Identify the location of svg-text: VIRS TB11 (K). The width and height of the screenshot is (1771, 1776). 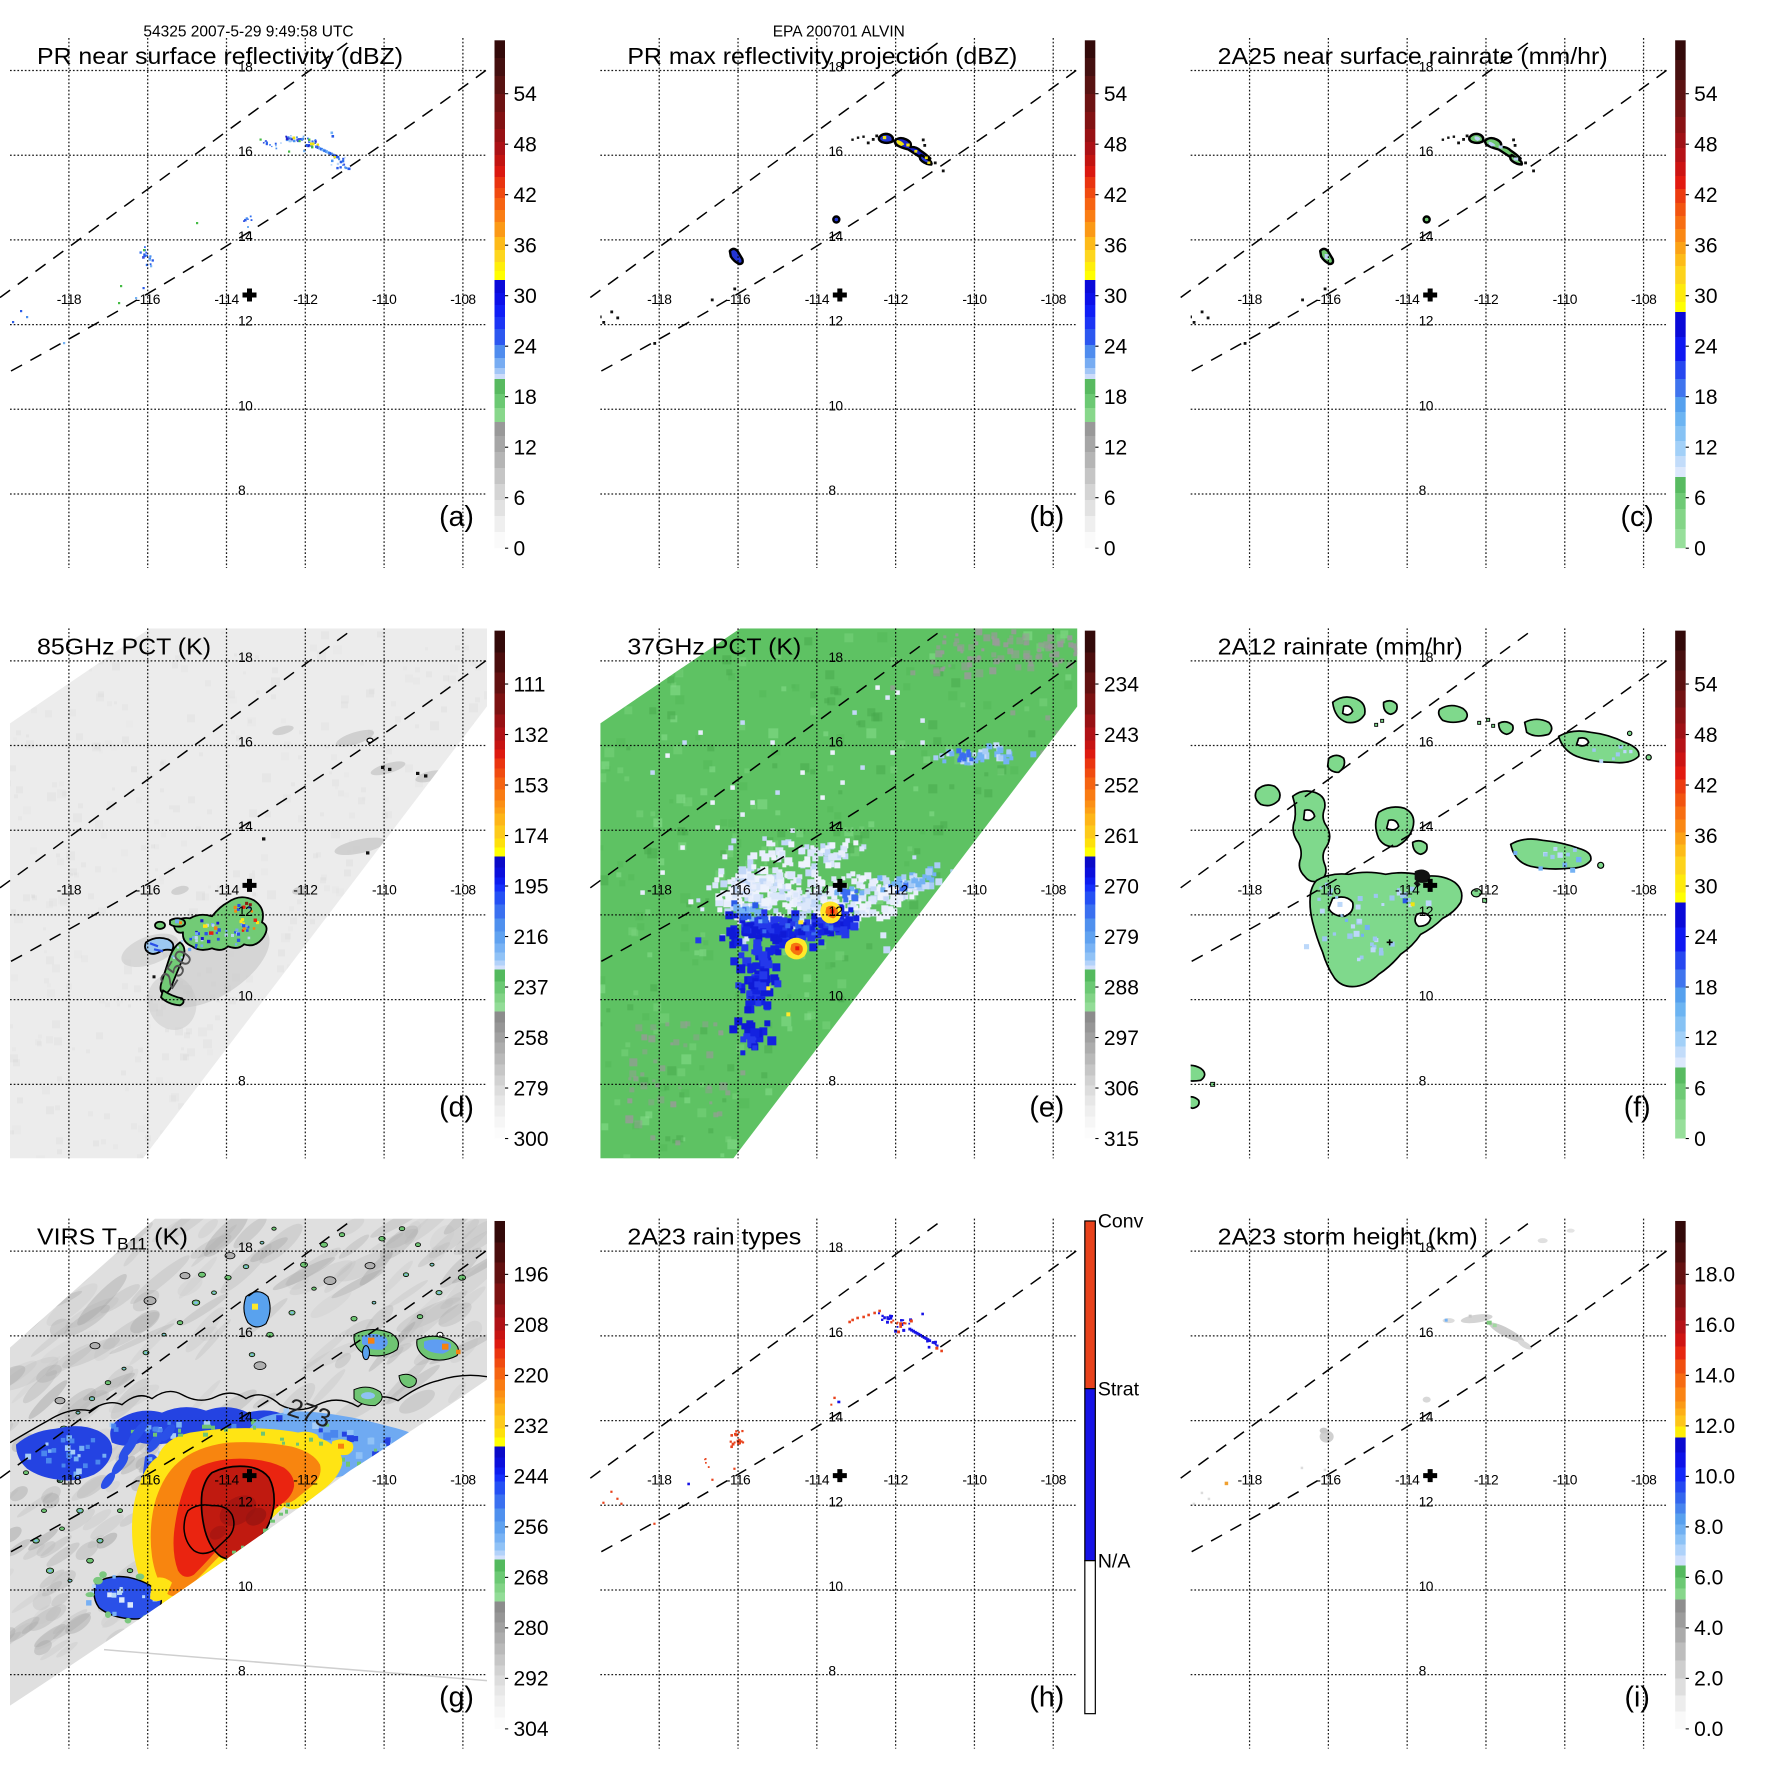
(112, 1239).